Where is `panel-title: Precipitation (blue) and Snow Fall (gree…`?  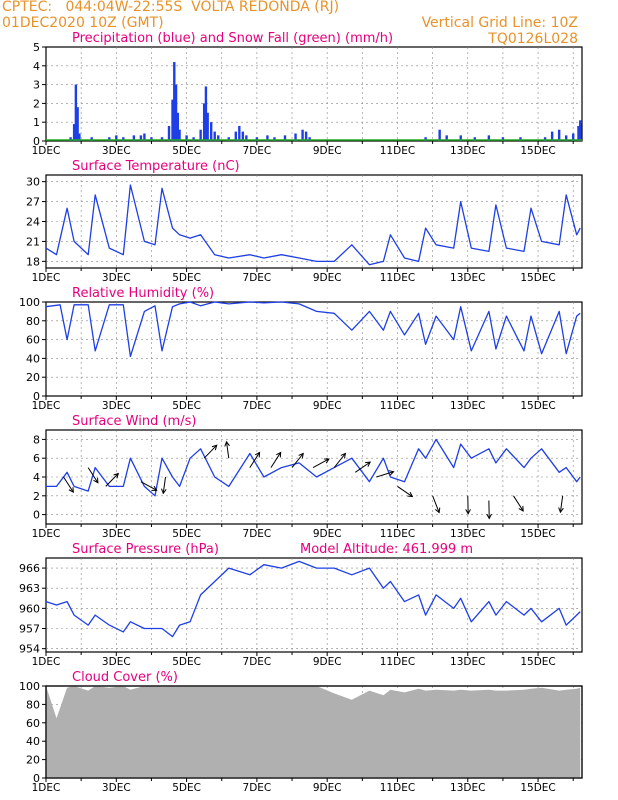
panel-title: Precipitation (blue) and Snow Fall (gree… is located at coordinates (232, 38).